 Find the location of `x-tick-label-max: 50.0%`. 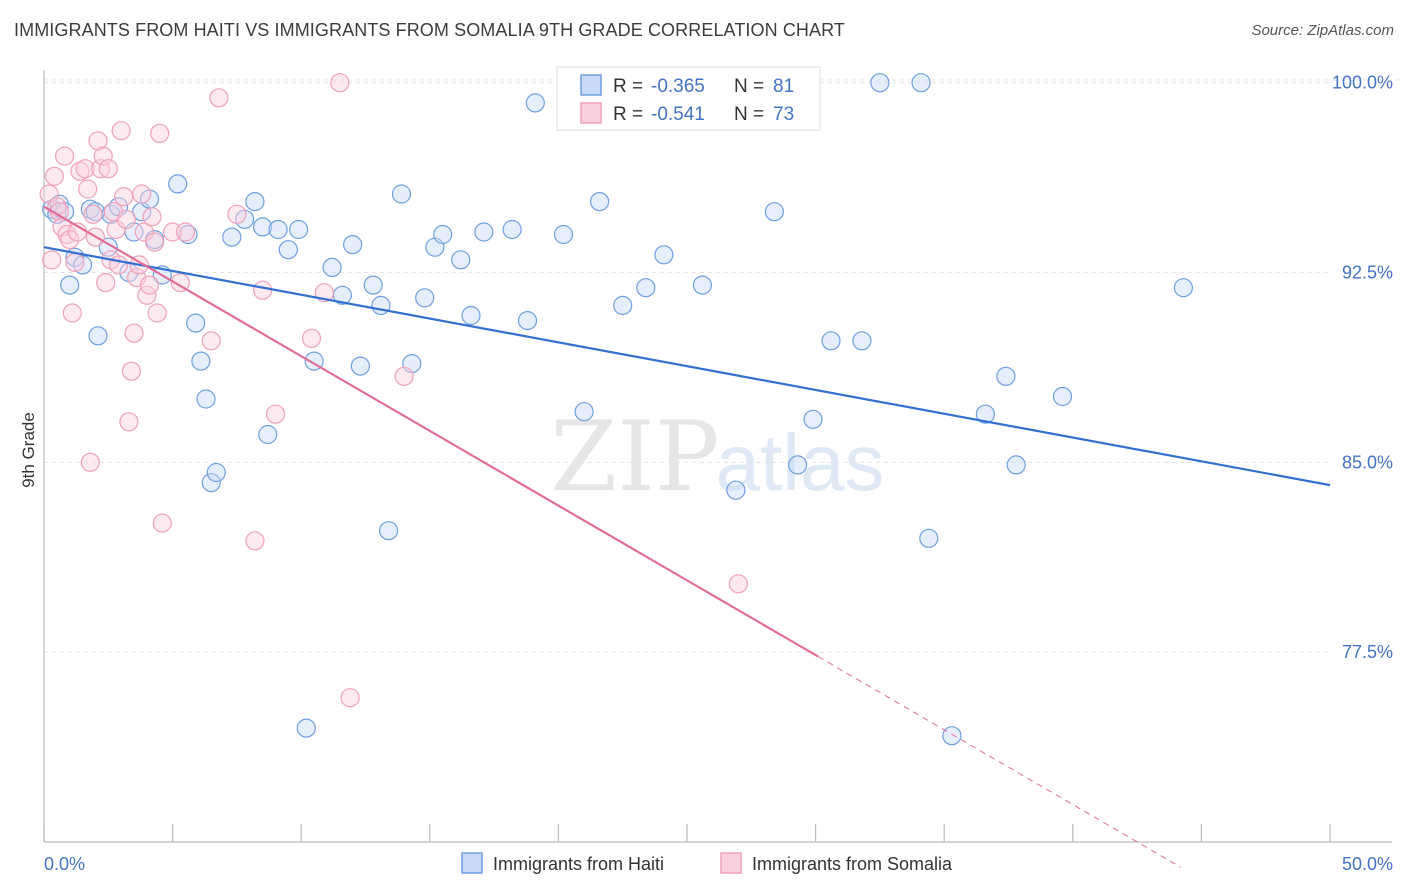

x-tick-label-max: 50.0% is located at coordinates (1367, 864).